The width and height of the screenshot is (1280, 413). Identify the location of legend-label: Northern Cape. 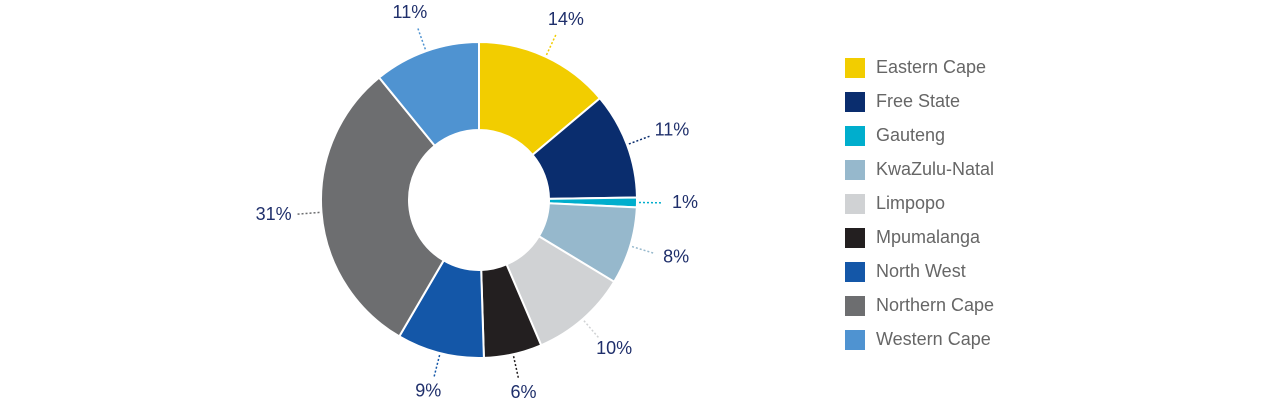
(935, 305).